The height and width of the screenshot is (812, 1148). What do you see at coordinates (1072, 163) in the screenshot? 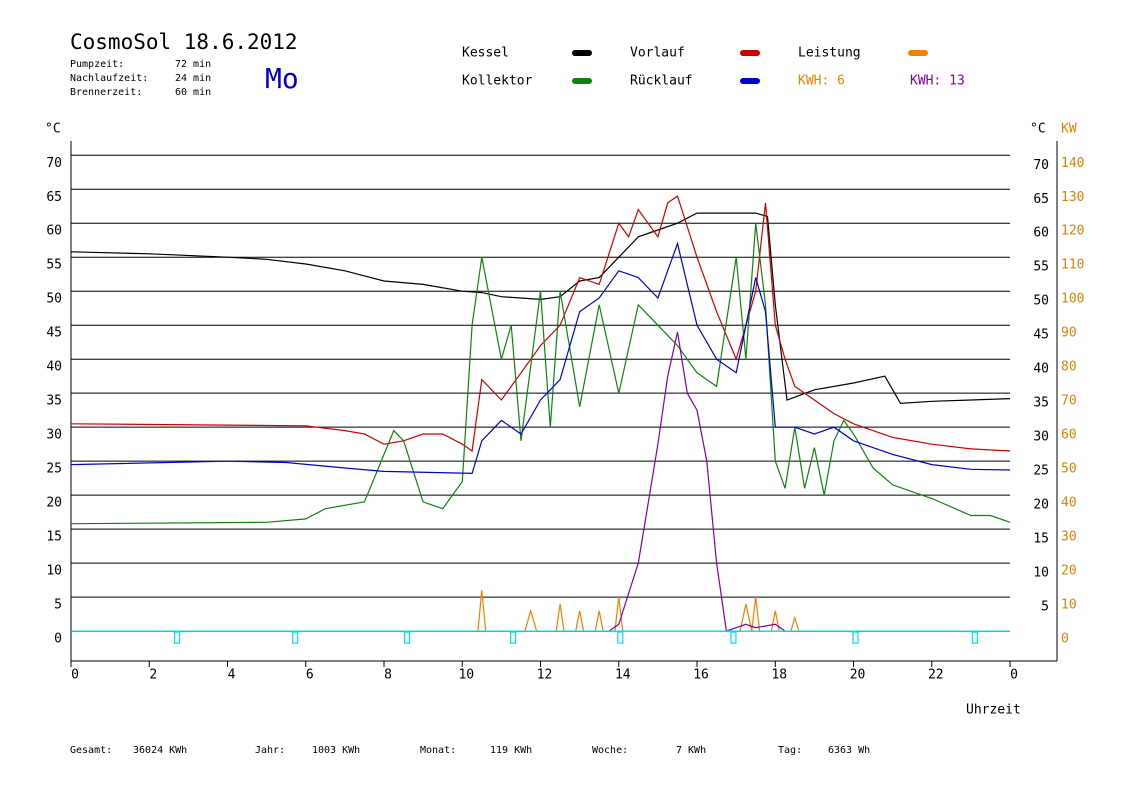
I see `y2-tick-label: 140` at bounding box center [1072, 163].